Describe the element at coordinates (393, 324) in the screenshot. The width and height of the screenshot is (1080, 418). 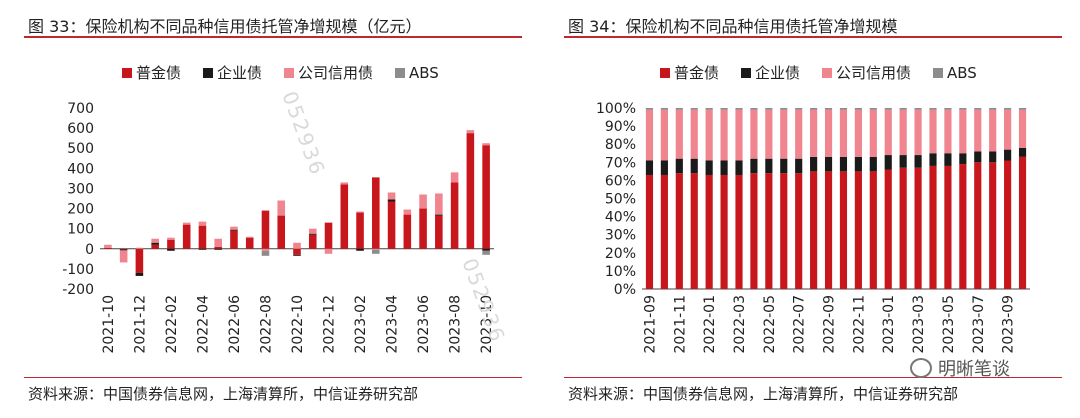
I see `x-tick-label: 2023-04` at that location.